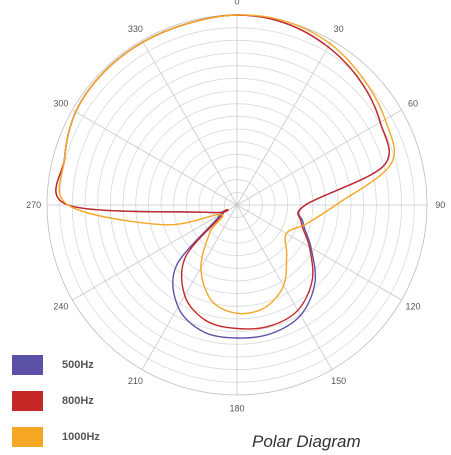 The width and height of the screenshot is (451, 455). Describe the element at coordinates (236, 3) in the screenshot. I see `angle-tick-label: 0` at that location.